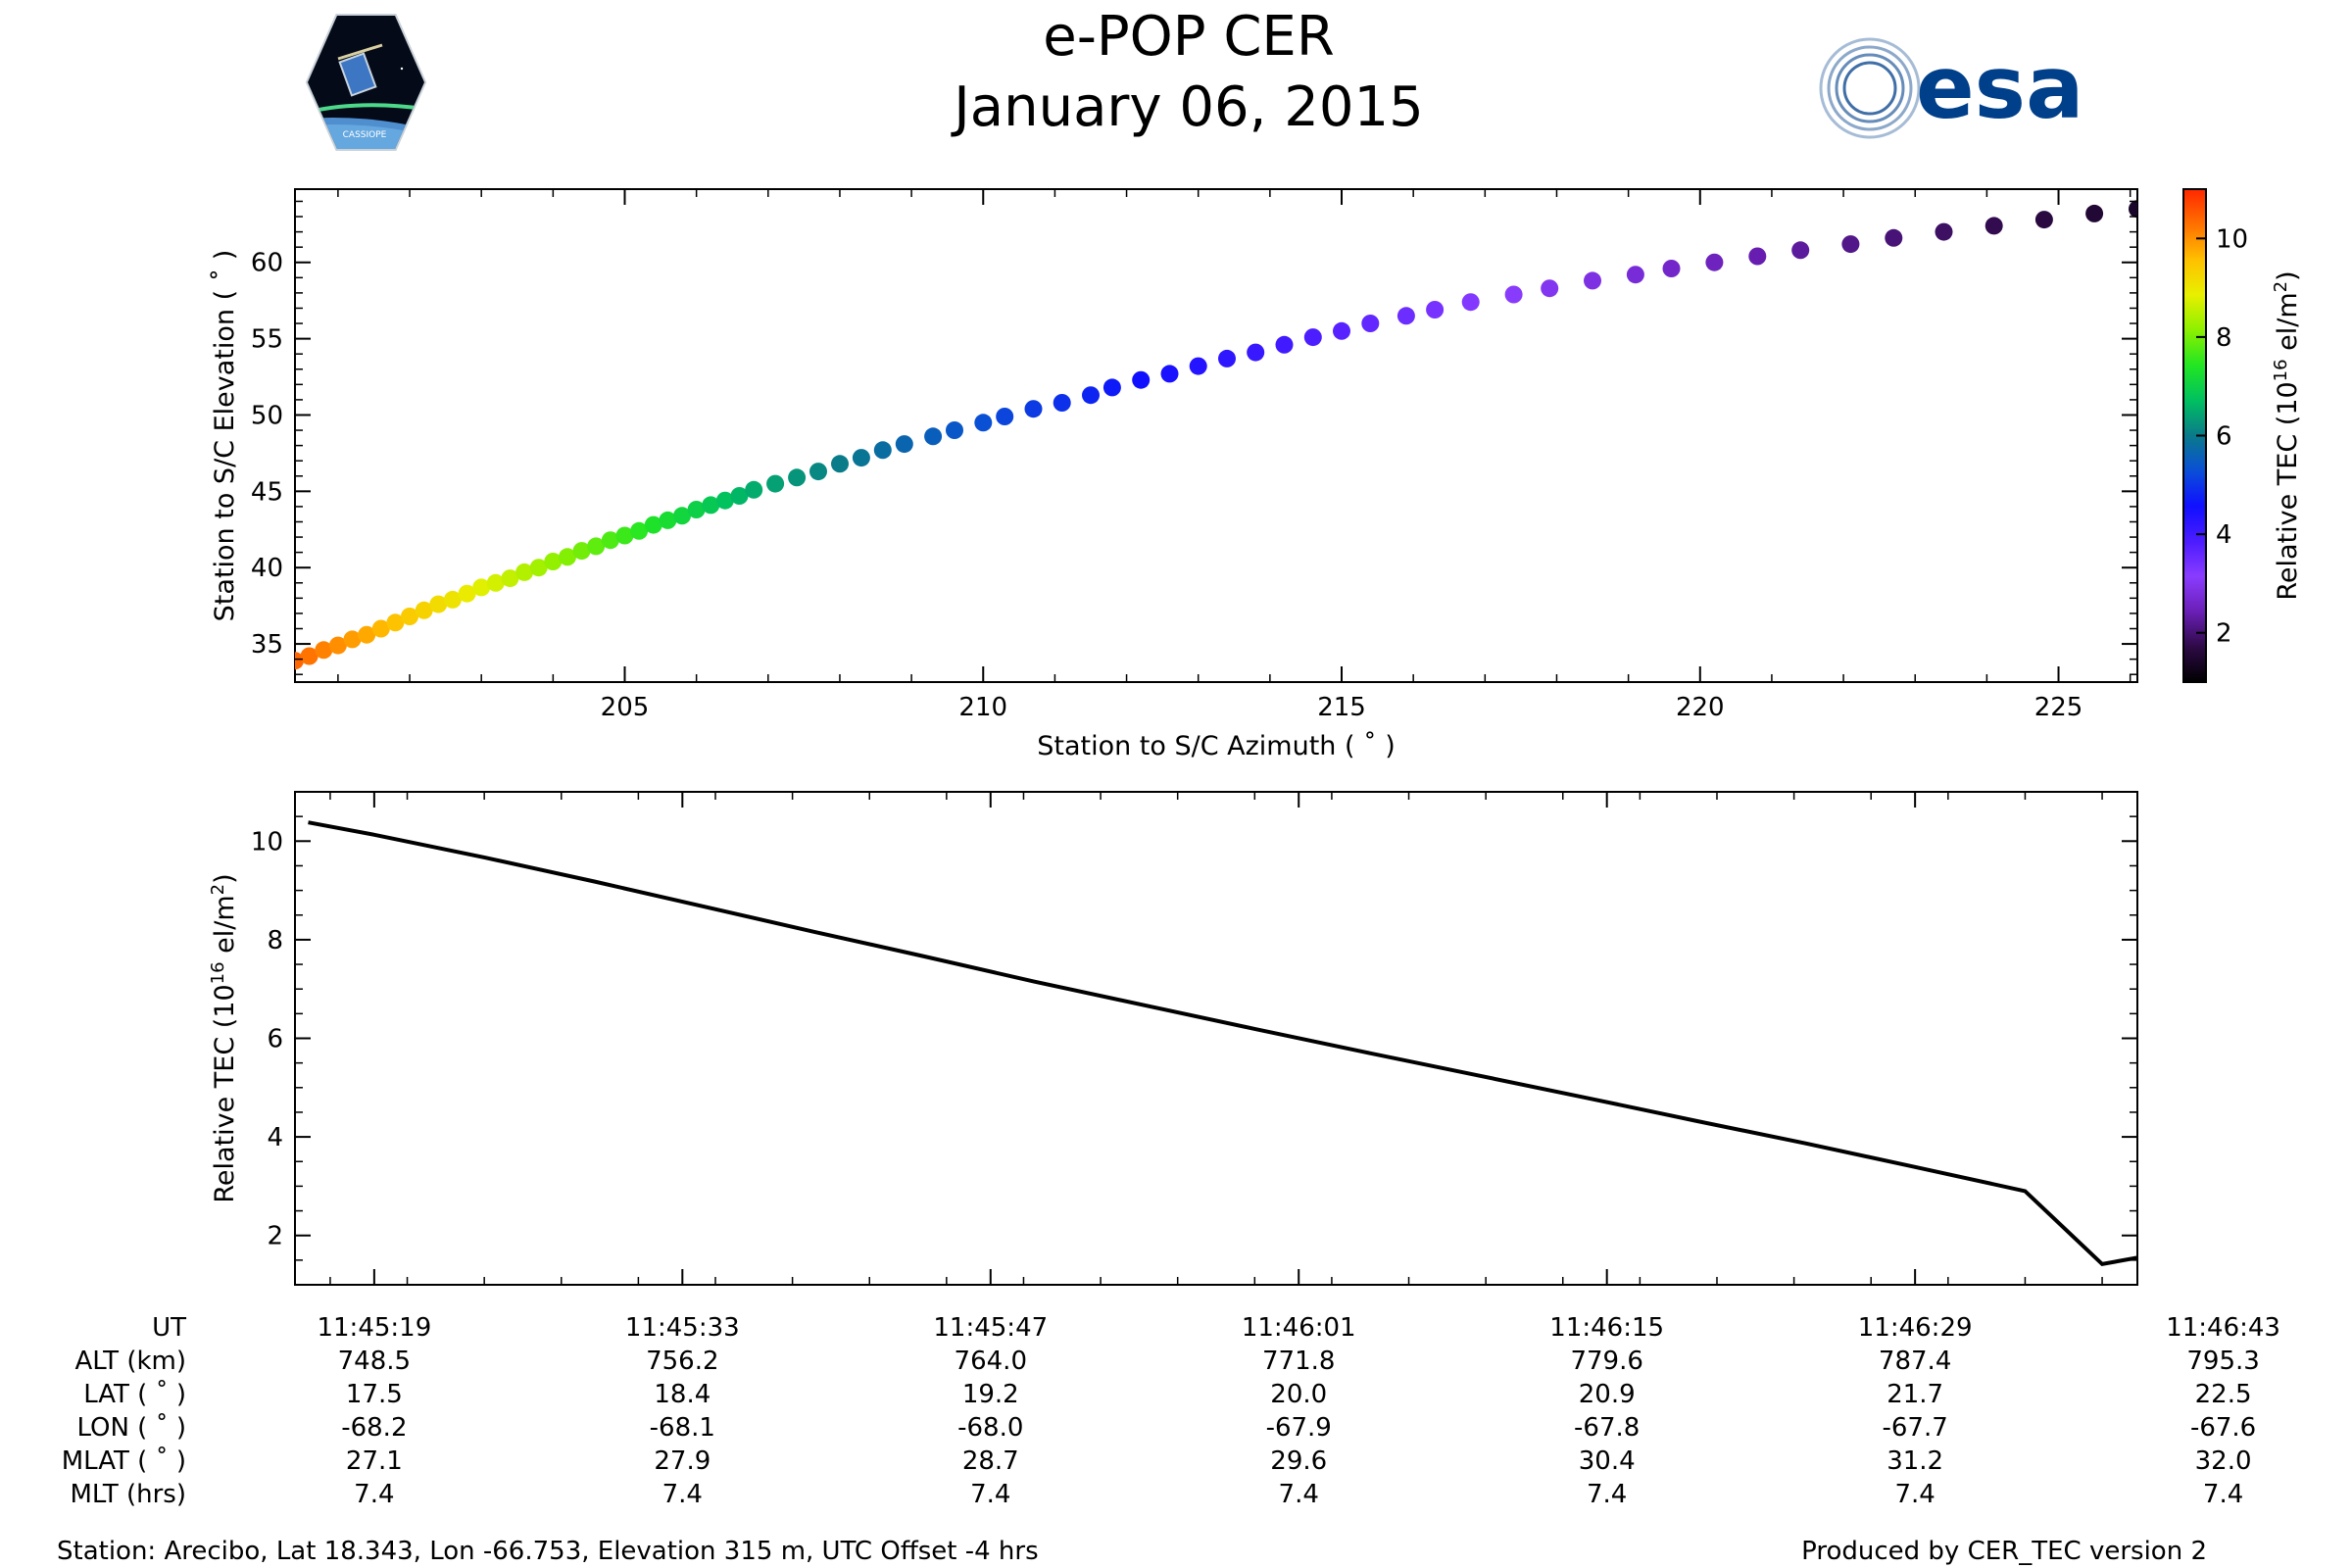 This screenshot has width=2352, height=1568. What do you see at coordinates (374, 1361) in the screenshot?
I see `table-cell: 748.5` at bounding box center [374, 1361].